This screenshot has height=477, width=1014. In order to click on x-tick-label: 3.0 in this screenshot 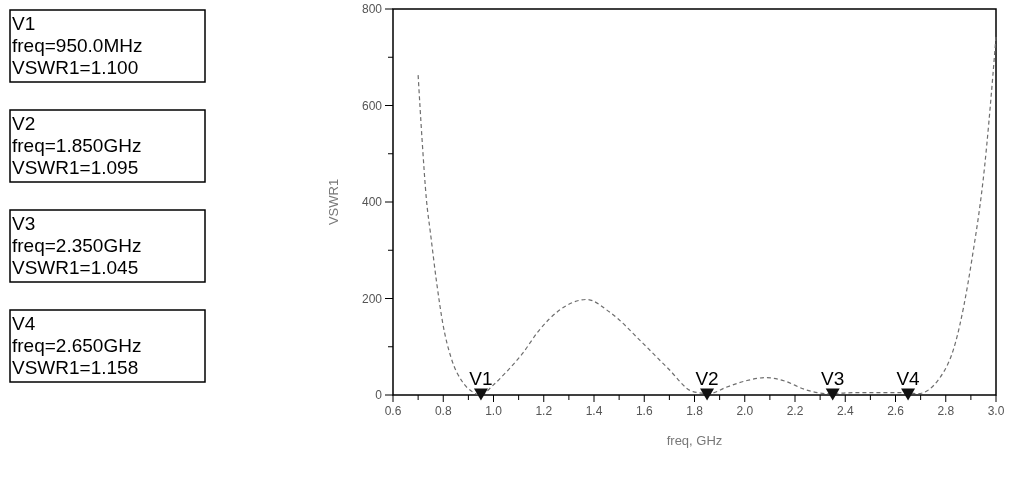, I will do `click(996, 411)`.